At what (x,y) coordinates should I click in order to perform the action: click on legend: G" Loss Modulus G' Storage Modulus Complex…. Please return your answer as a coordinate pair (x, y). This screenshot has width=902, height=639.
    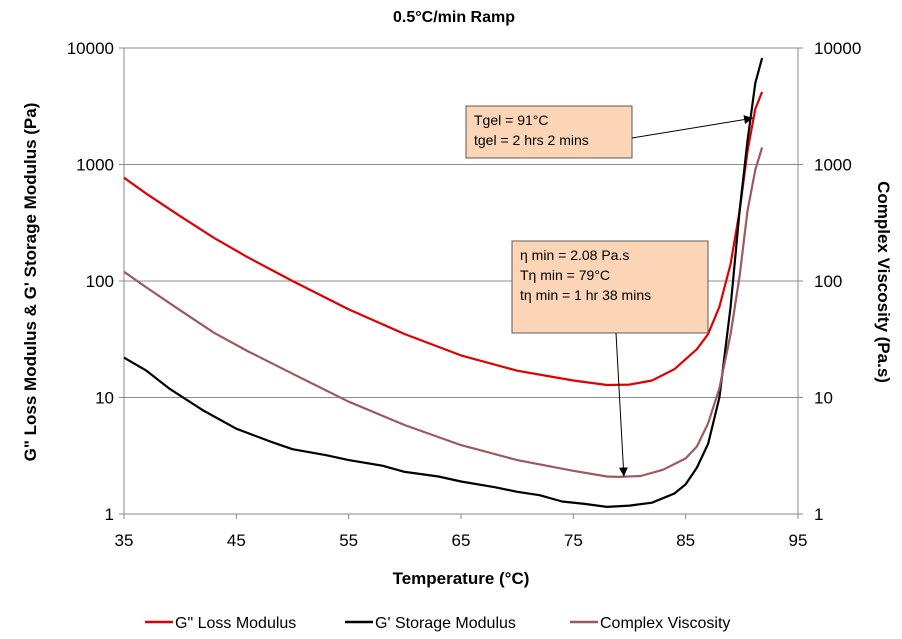
    Looking at the image, I should click on (437, 623).